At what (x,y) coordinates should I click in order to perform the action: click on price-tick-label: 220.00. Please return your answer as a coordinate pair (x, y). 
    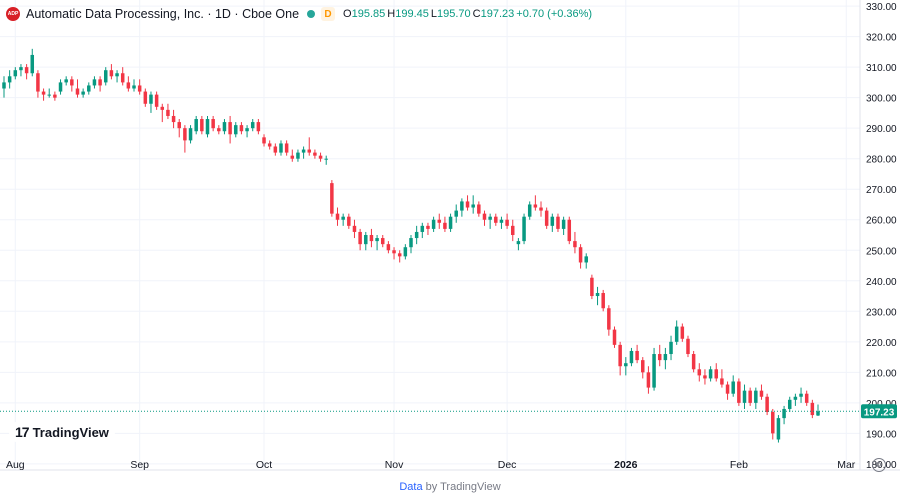
    Looking at the image, I should click on (881, 343).